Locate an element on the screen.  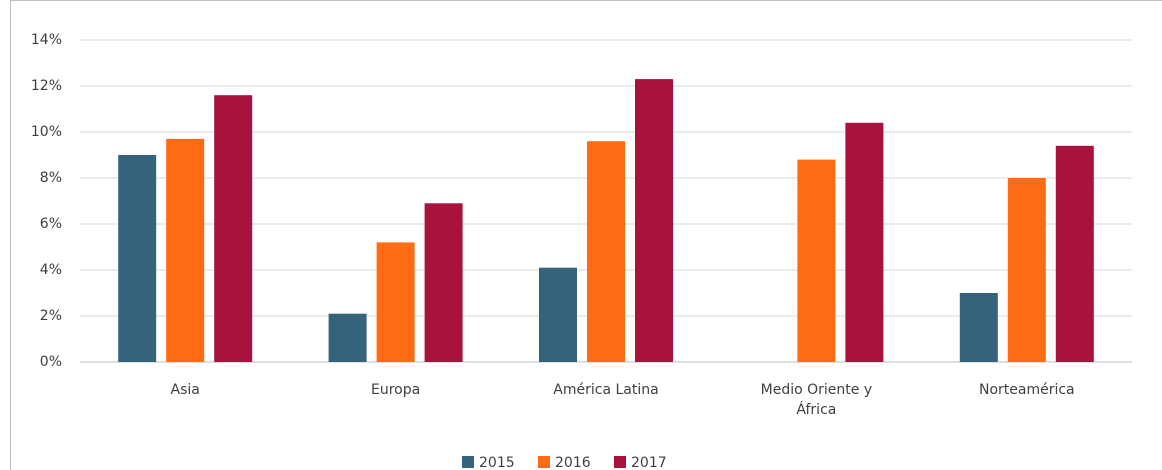
y-tick-label: 6% is located at coordinates (51, 224).